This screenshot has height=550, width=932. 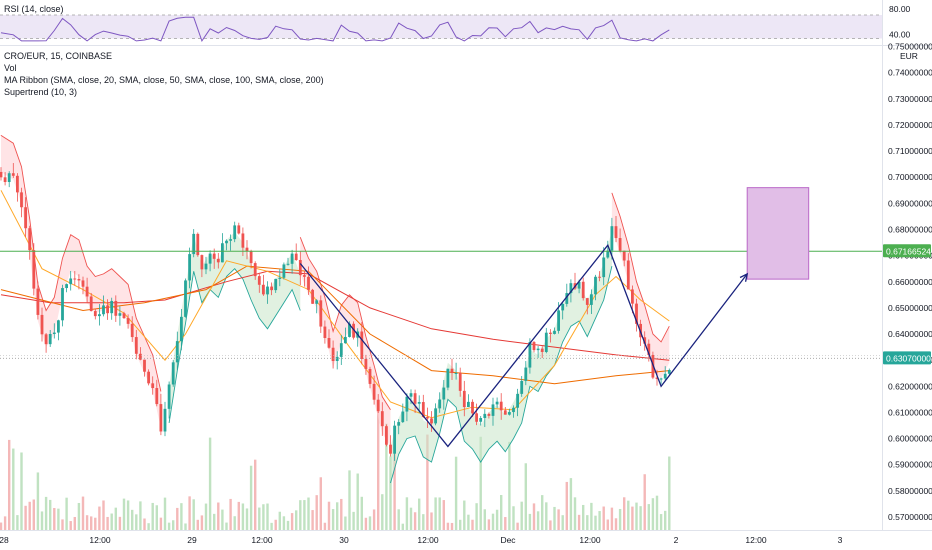 What do you see at coordinates (910, 465) in the screenshot?
I see `price-tick-label: 0.59000000` at bounding box center [910, 465].